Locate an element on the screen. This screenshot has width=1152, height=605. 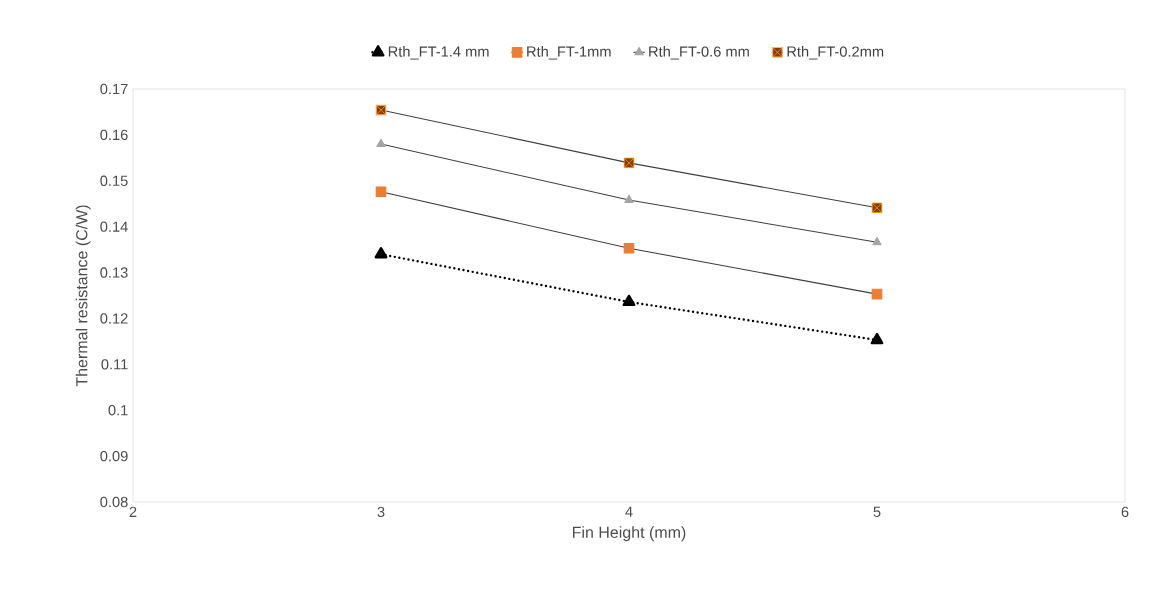
y-tick-label: 0.1 is located at coordinates (118, 410).